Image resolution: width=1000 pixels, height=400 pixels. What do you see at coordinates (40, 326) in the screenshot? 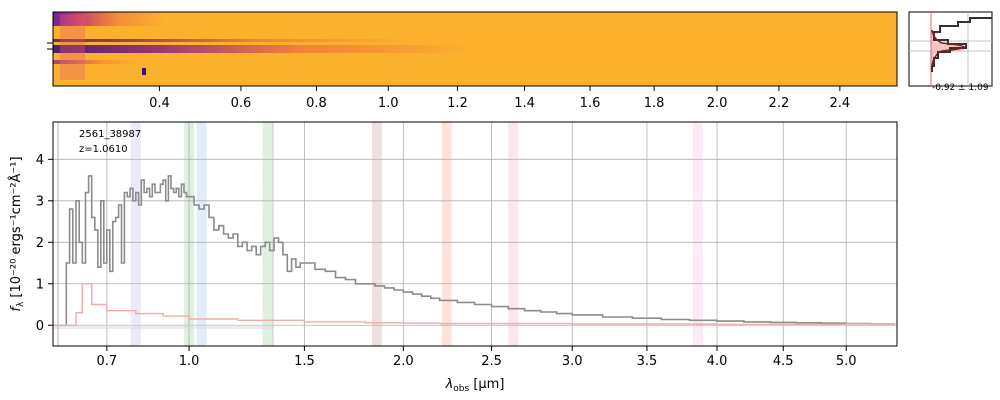
I see `y-tick-label: 0` at bounding box center [40, 326].